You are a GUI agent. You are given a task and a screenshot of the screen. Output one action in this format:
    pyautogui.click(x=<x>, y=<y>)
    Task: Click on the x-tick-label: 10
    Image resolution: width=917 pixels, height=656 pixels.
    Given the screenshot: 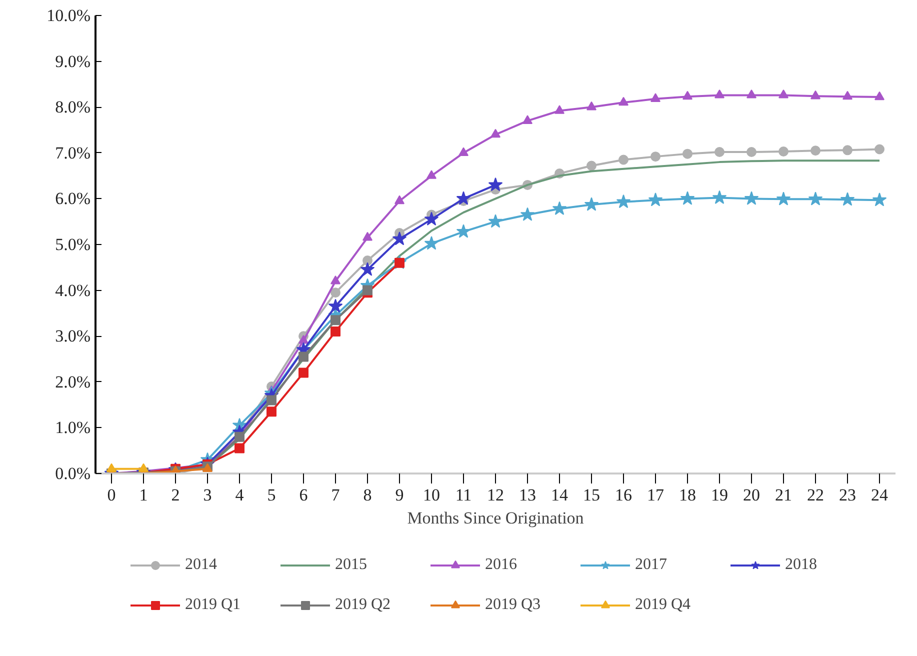 What is the action you would take?
    pyautogui.click(x=431, y=495)
    